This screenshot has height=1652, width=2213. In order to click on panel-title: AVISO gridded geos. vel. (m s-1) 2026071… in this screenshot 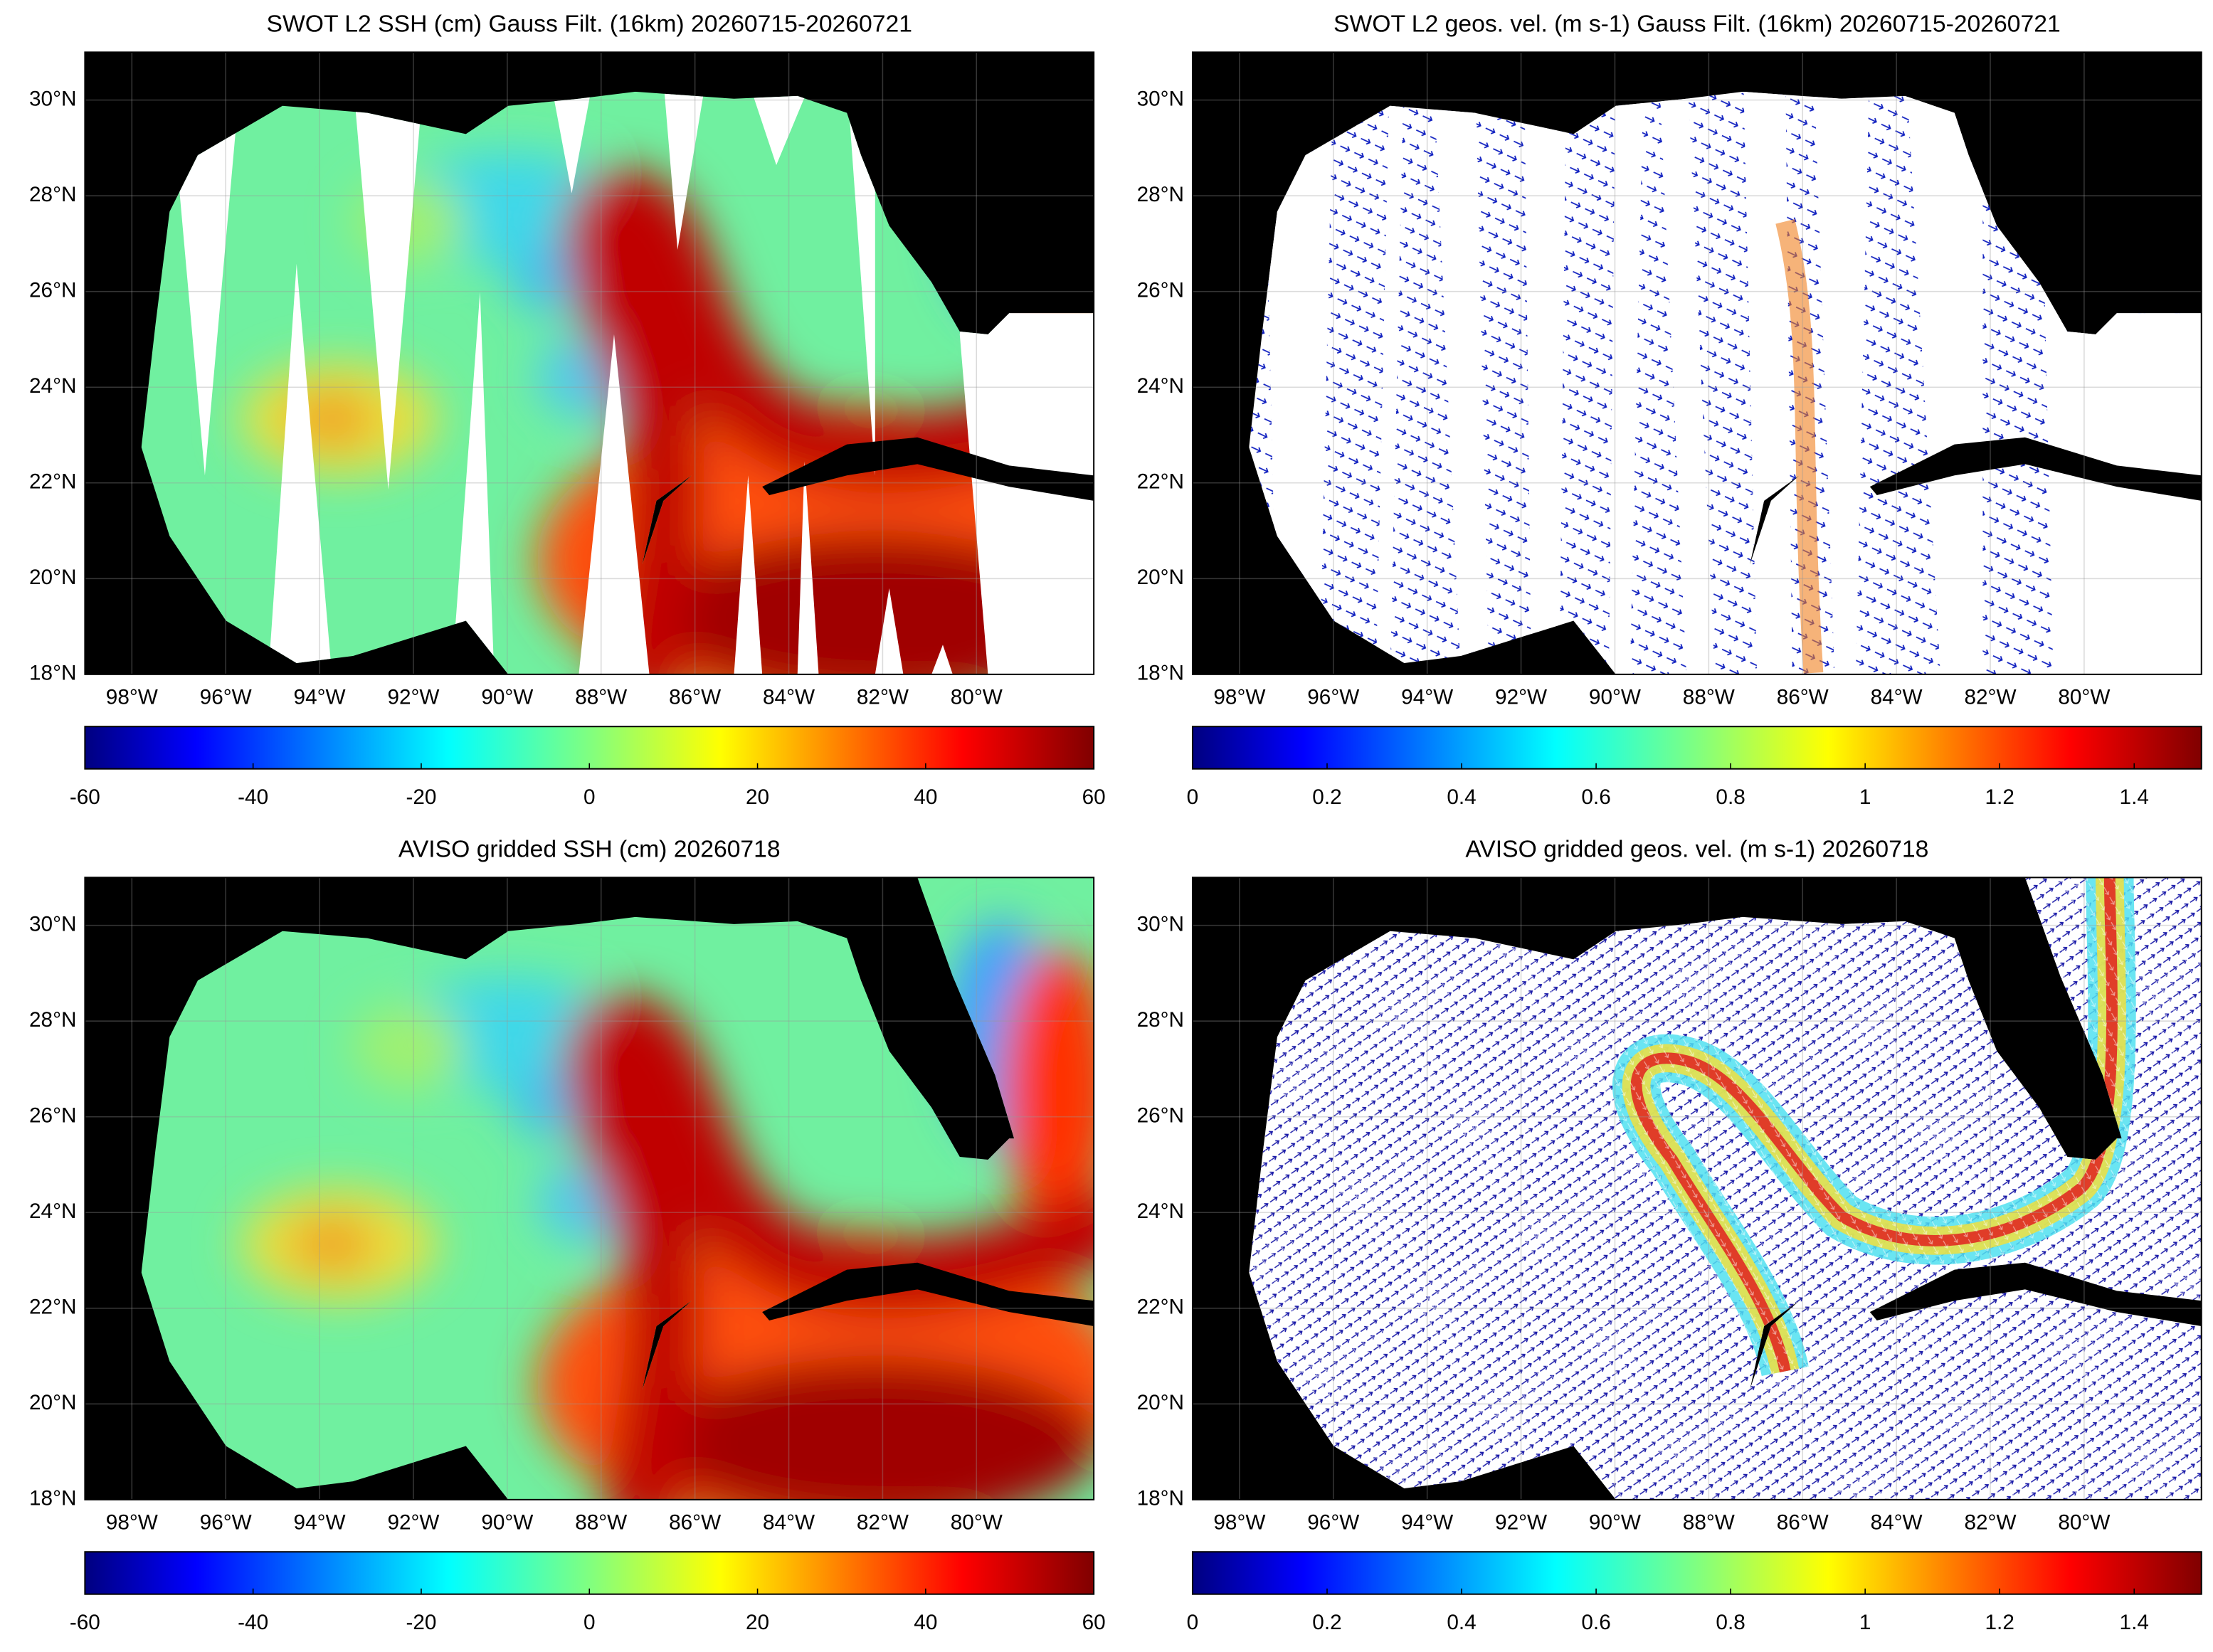, I will do `click(1696, 849)`.